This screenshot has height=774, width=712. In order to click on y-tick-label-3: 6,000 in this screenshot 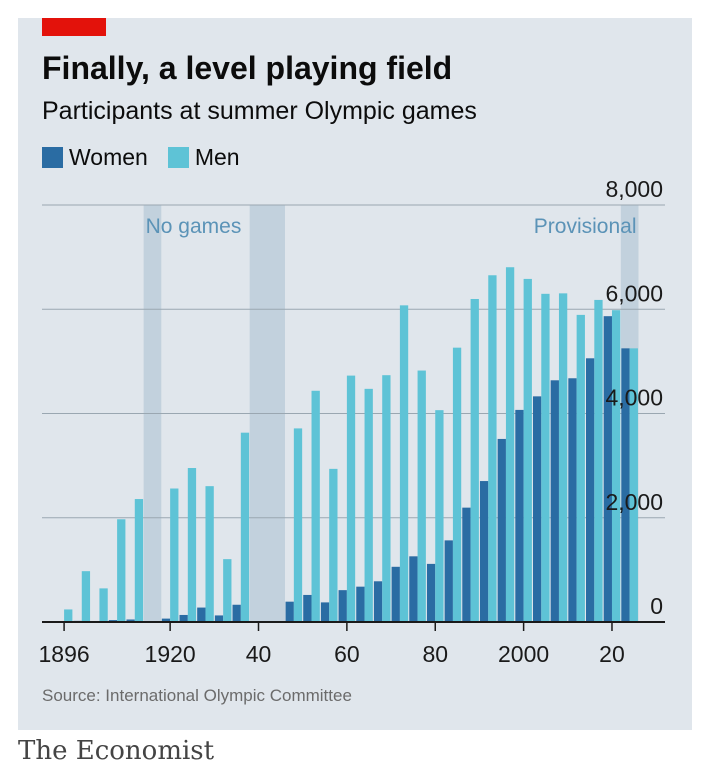, I will do `click(634, 293)`.